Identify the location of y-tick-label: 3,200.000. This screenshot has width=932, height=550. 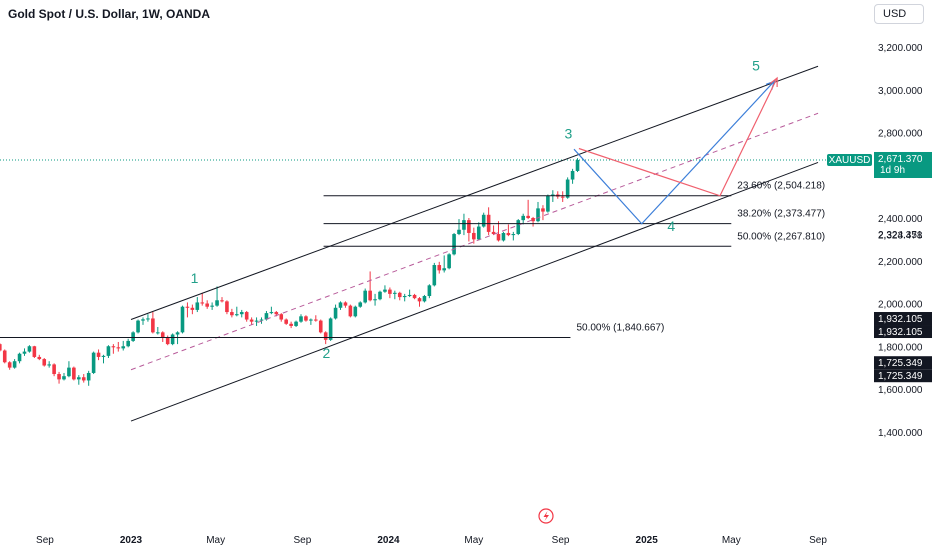
(900, 48).